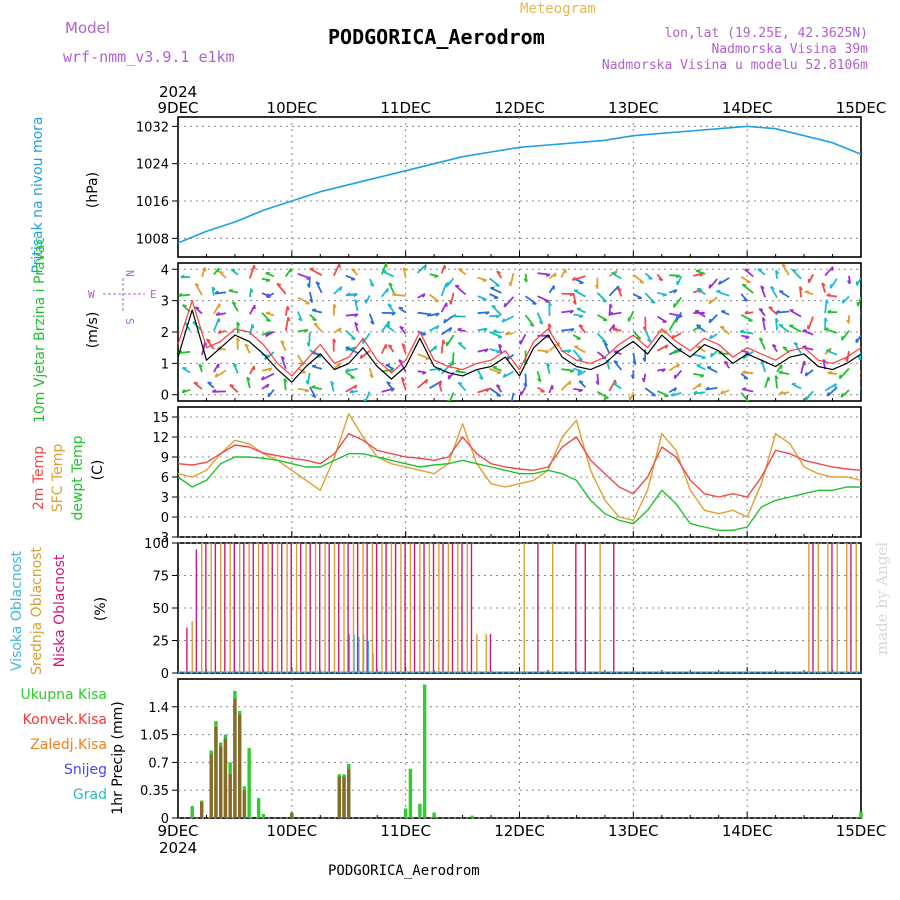 This screenshot has width=900, height=900. Describe the element at coordinates (65, 720) in the screenshot. I see `legend-convective-rain: Konvek.Kisa` at that location.